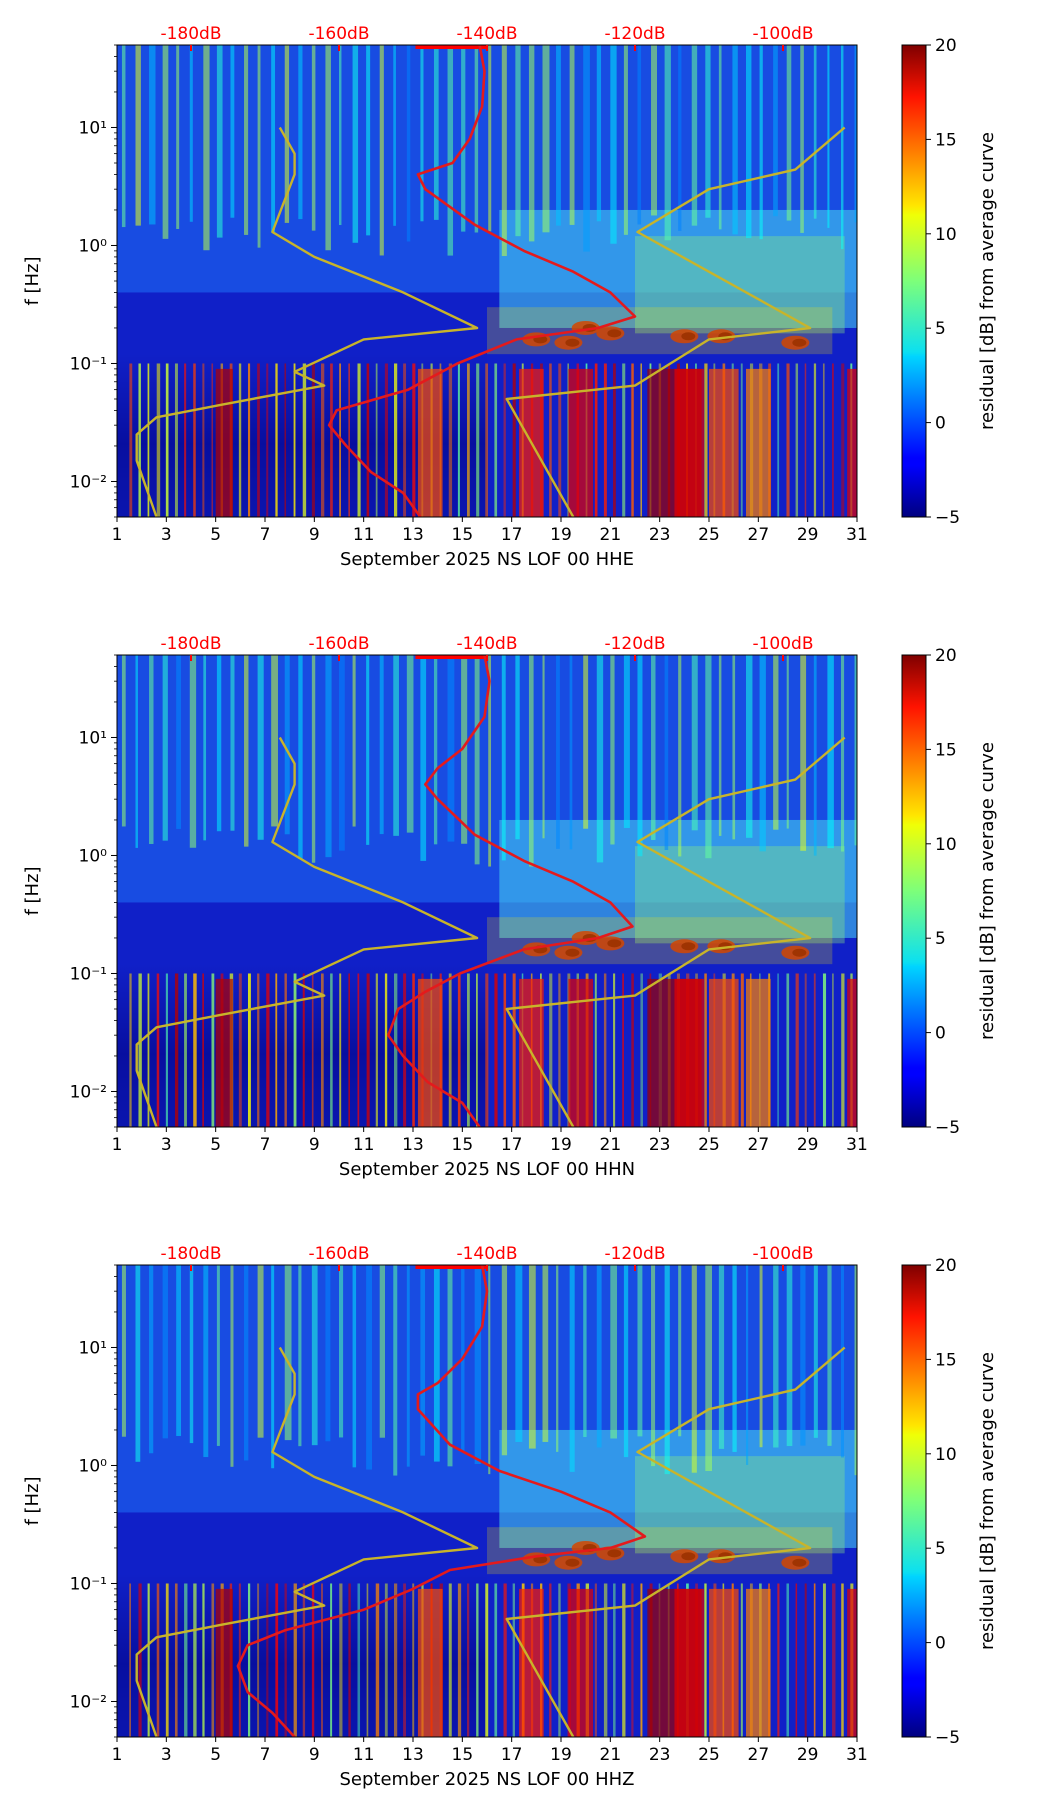 Image resolution: width=1052 pixels, height=1806 pixels. I want to click on x-axis-label: September 2025 NS LOF 00 HHE, so click(487, 559).